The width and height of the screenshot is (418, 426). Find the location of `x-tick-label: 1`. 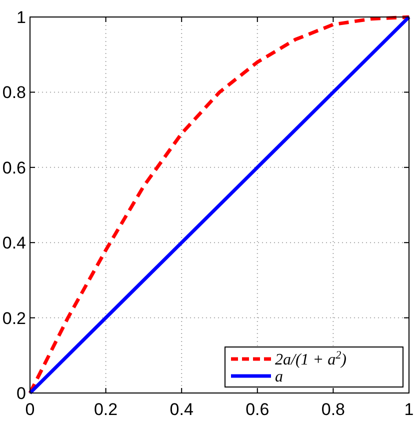

x-tick-label: 1 is located at coordinates (409, 409).